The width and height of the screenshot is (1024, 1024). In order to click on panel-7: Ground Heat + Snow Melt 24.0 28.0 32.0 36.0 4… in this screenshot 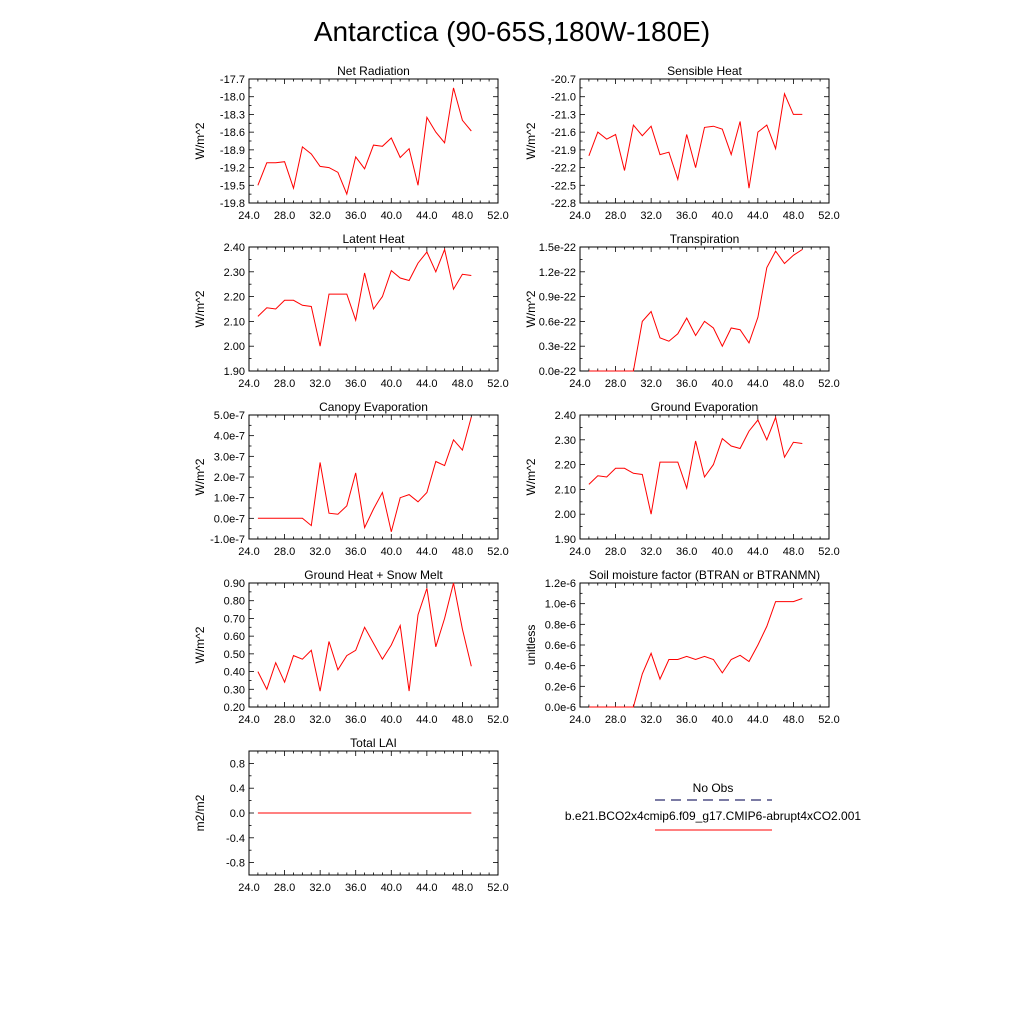, I will do `click(351, 647)`.